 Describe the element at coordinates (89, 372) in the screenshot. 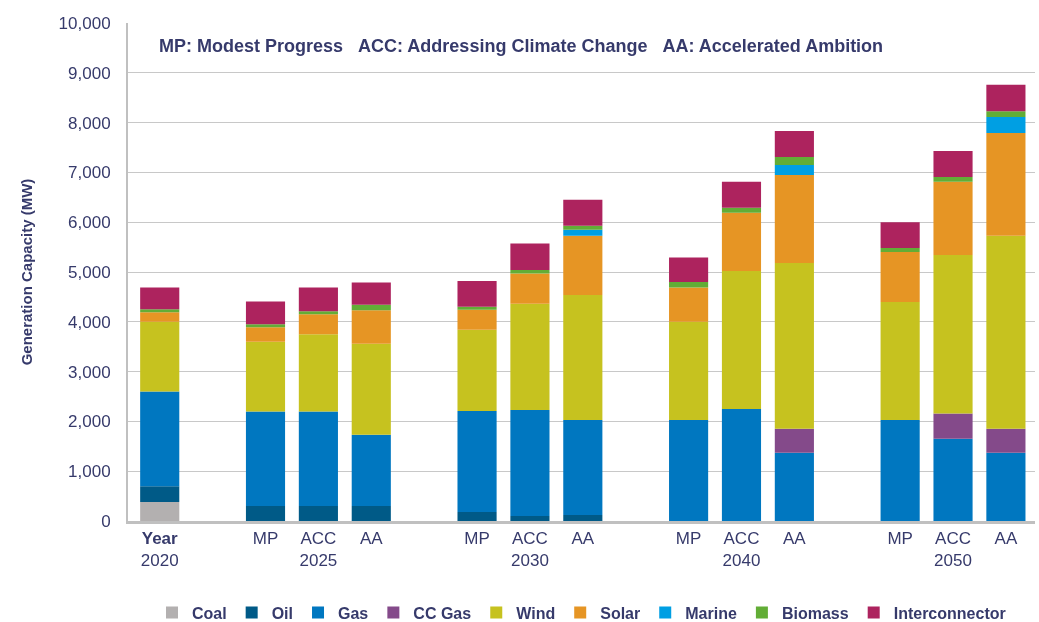

I see `y-tick-label: 3,000` at that location.